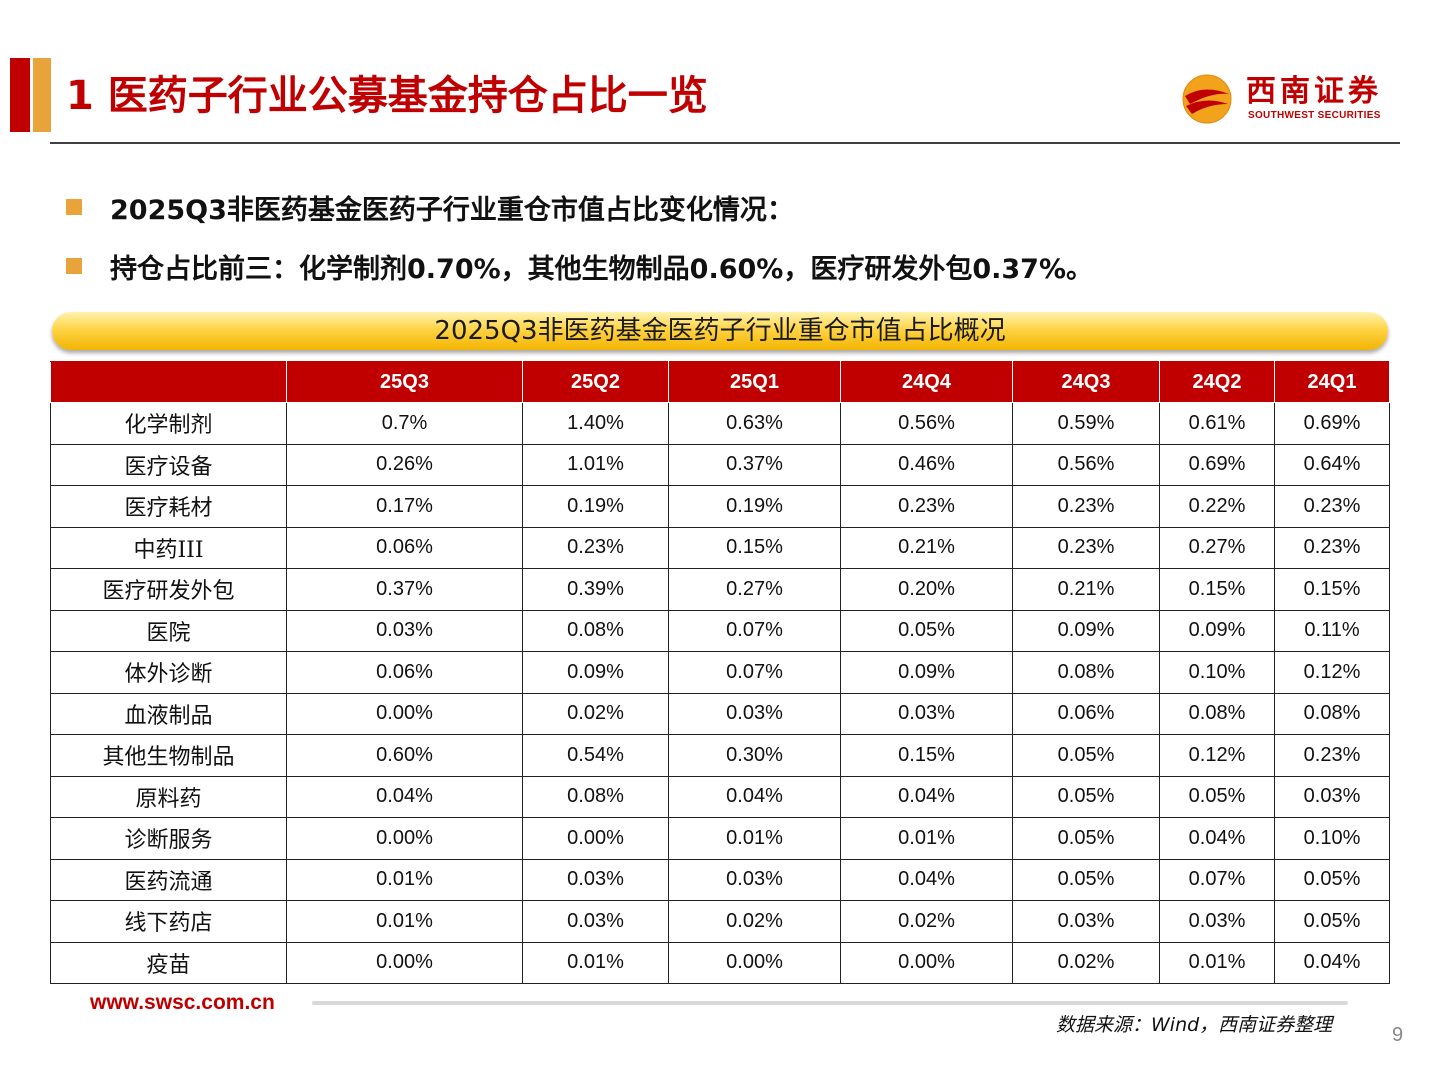  What do you see at coordinates (720, 331) in the screenshot?
I see `table-caption-banner: 2025Q3非医药基金医药子行业重仓市值占比概况` at bounding box center [720, 331].